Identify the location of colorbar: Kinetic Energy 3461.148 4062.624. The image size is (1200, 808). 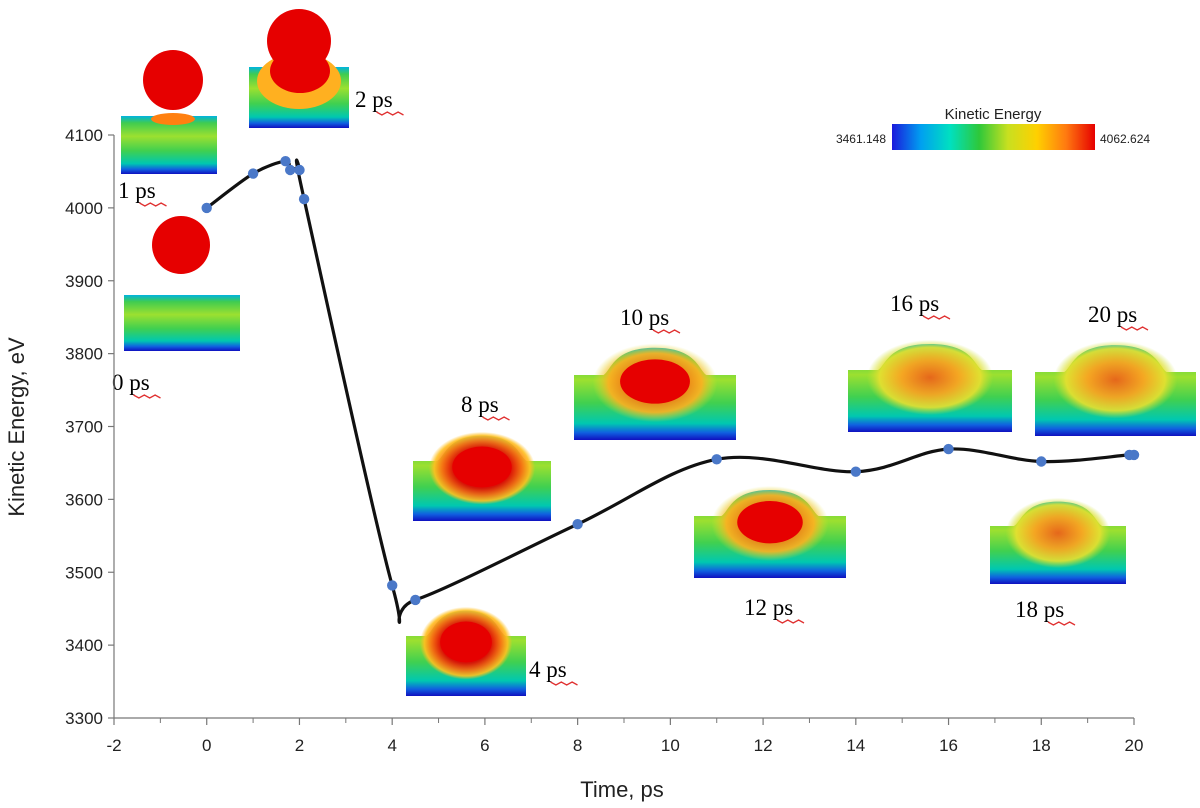
(993, 128).